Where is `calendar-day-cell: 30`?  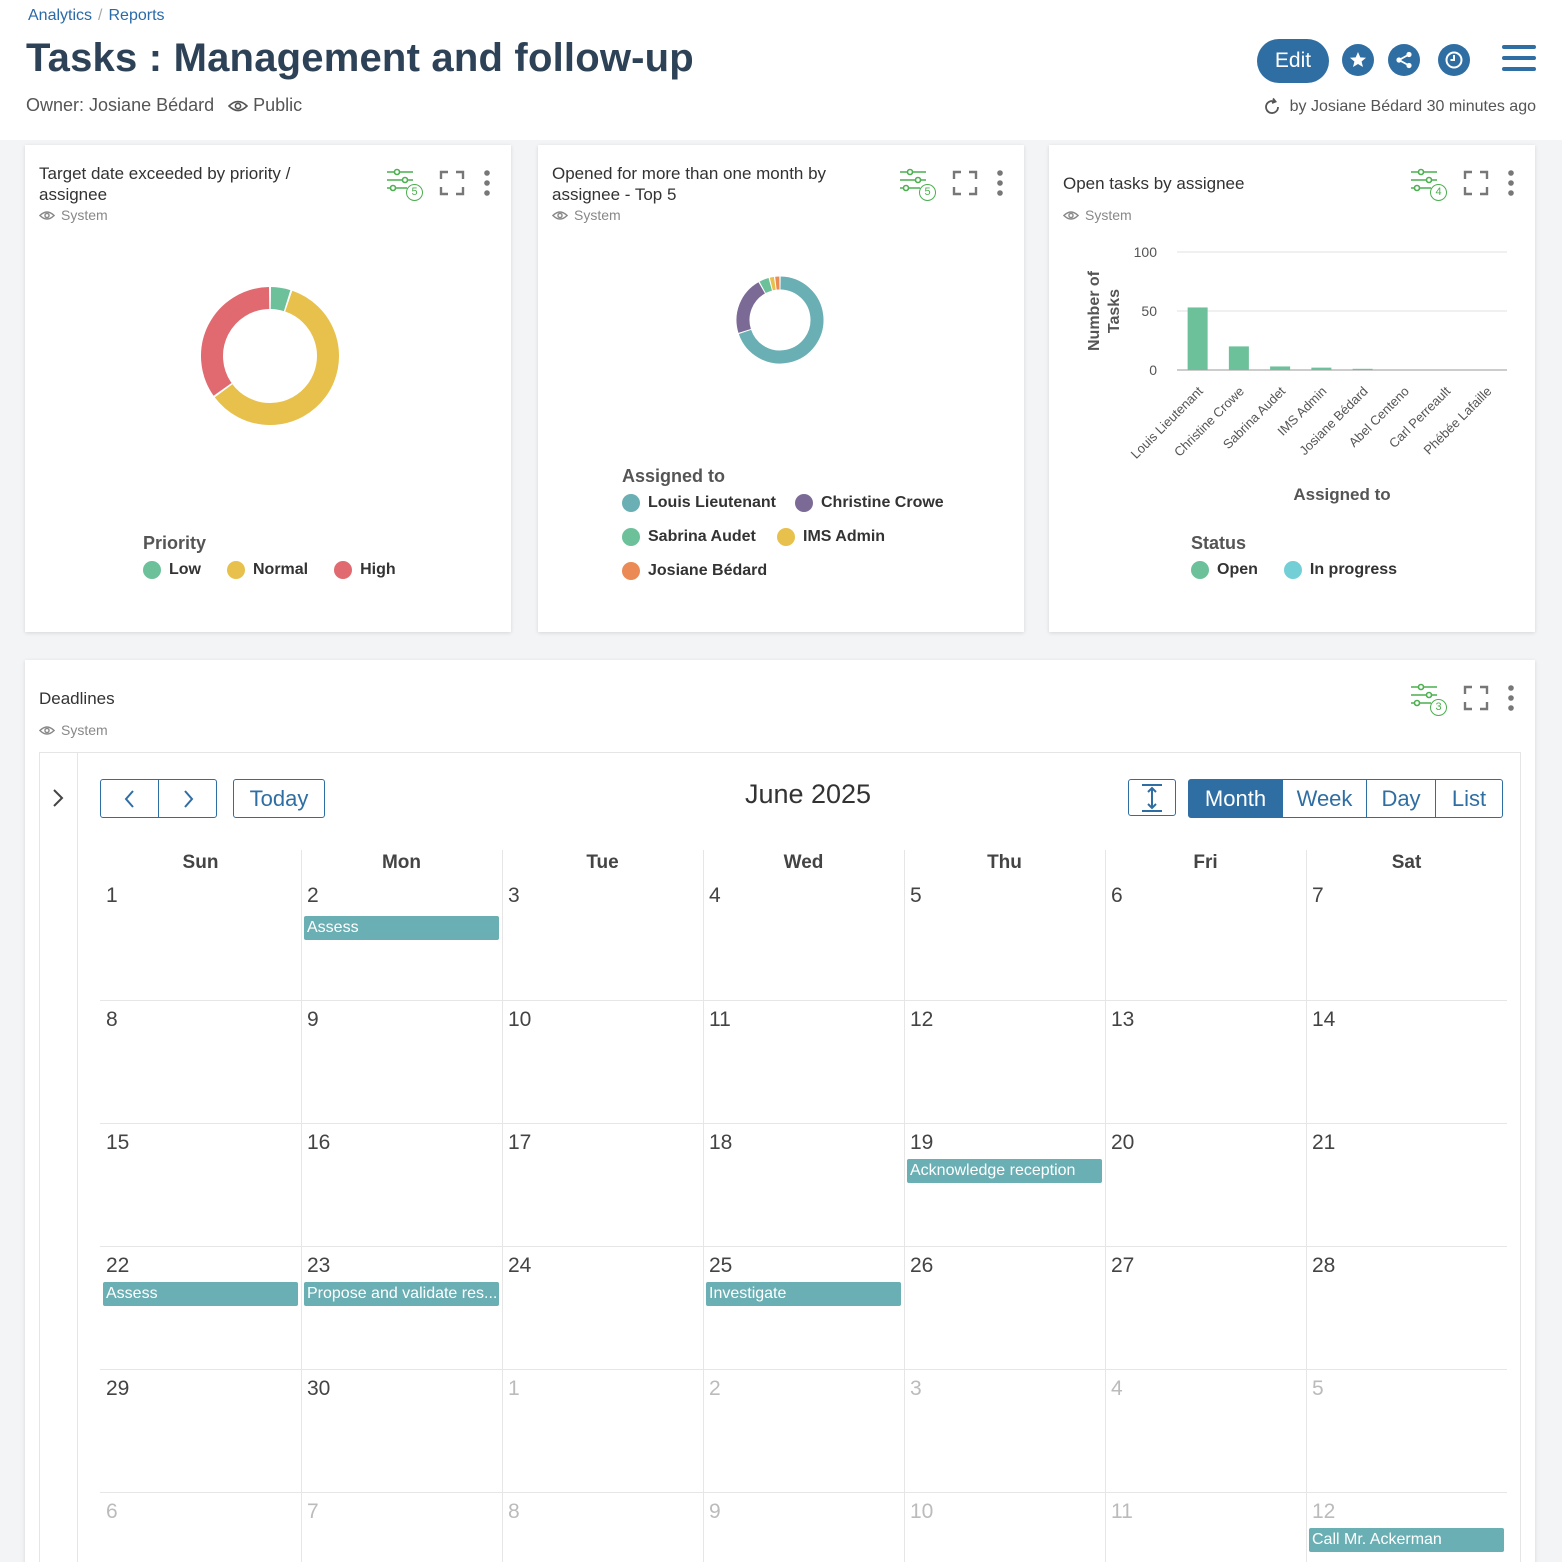 calendar-day-cell: 30 is located at coordinates (401, 1430).